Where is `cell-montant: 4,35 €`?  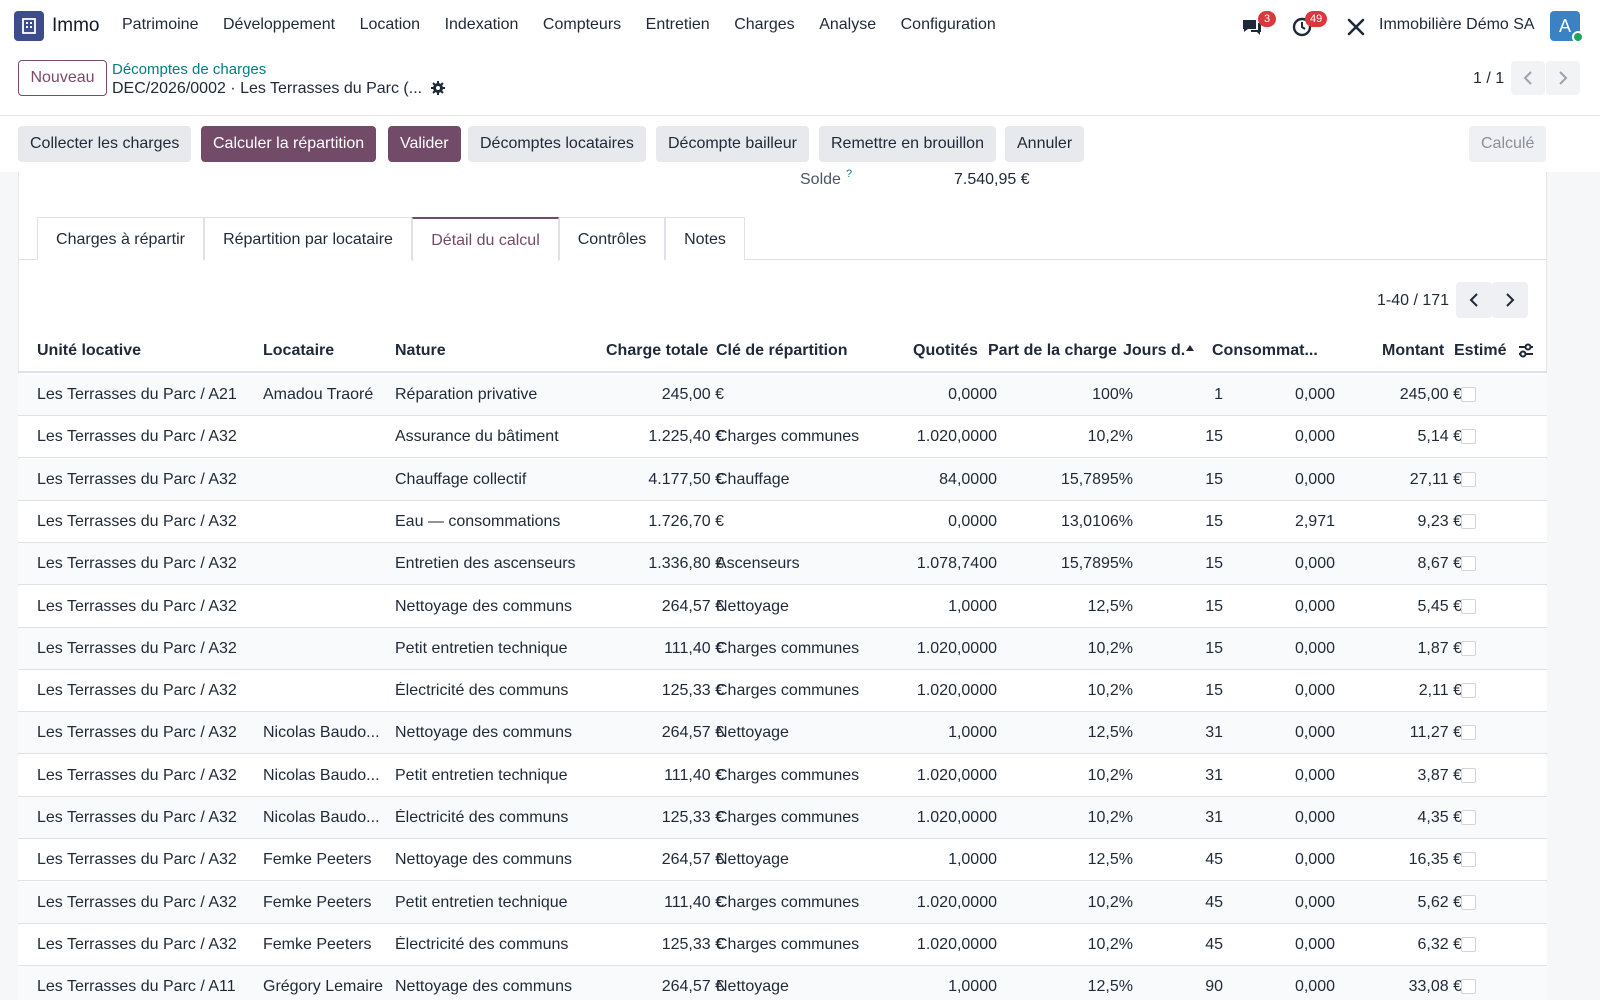
cell-montant: 4,35 € is located at coordinates (1439, 817).